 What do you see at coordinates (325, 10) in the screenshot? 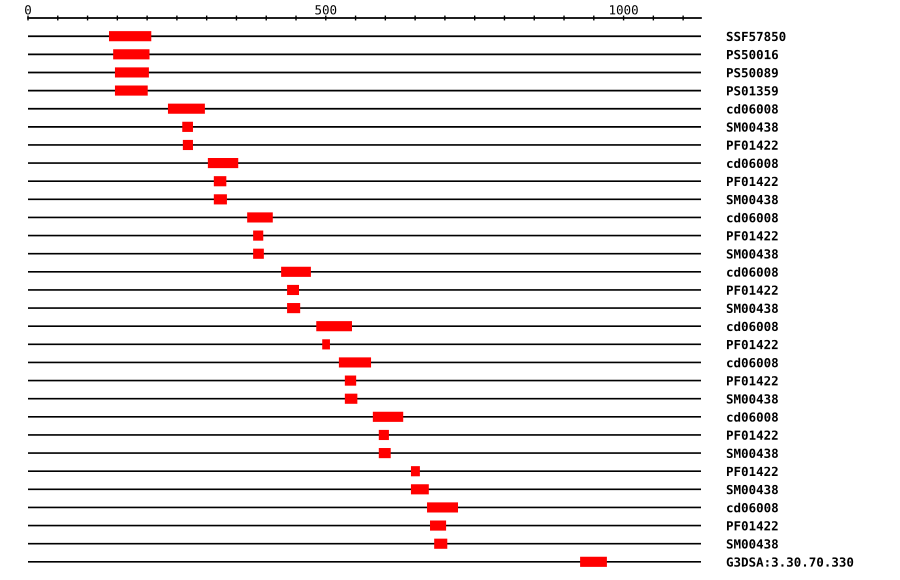
I see `x-tick-label: 500` at bounding box center [325, 10].